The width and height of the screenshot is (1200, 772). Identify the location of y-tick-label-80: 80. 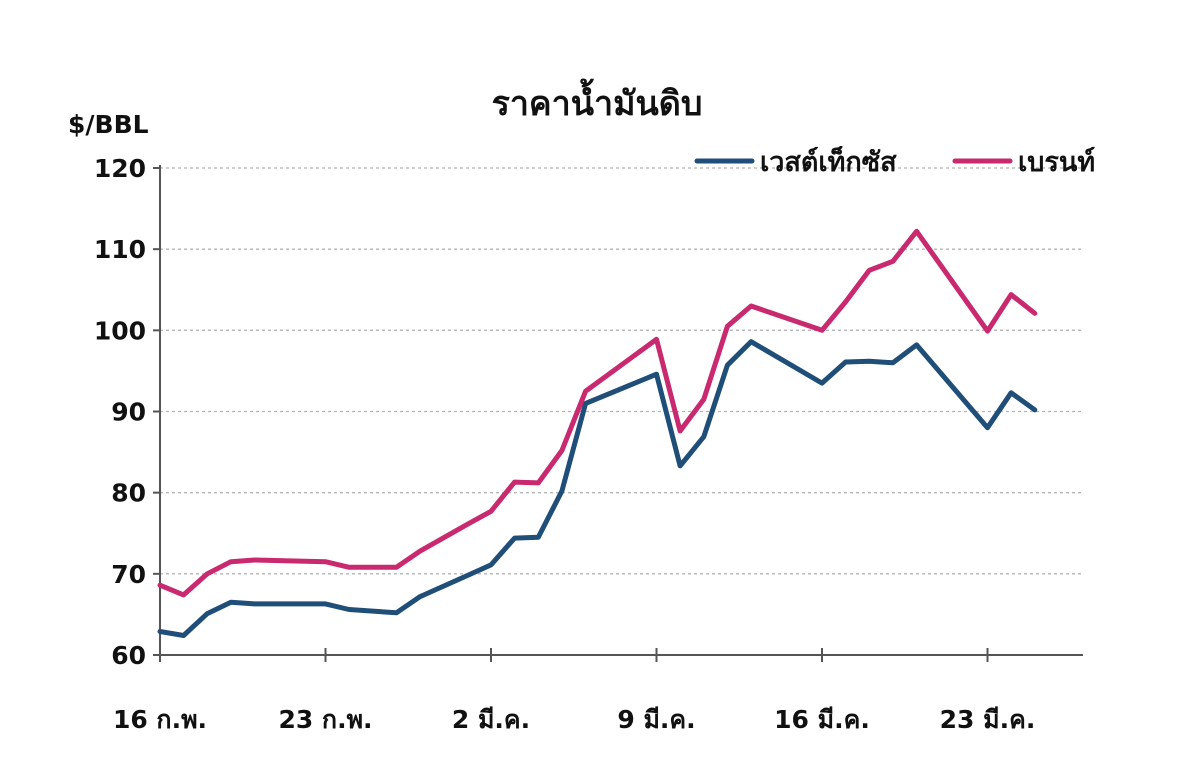
(128, 493).